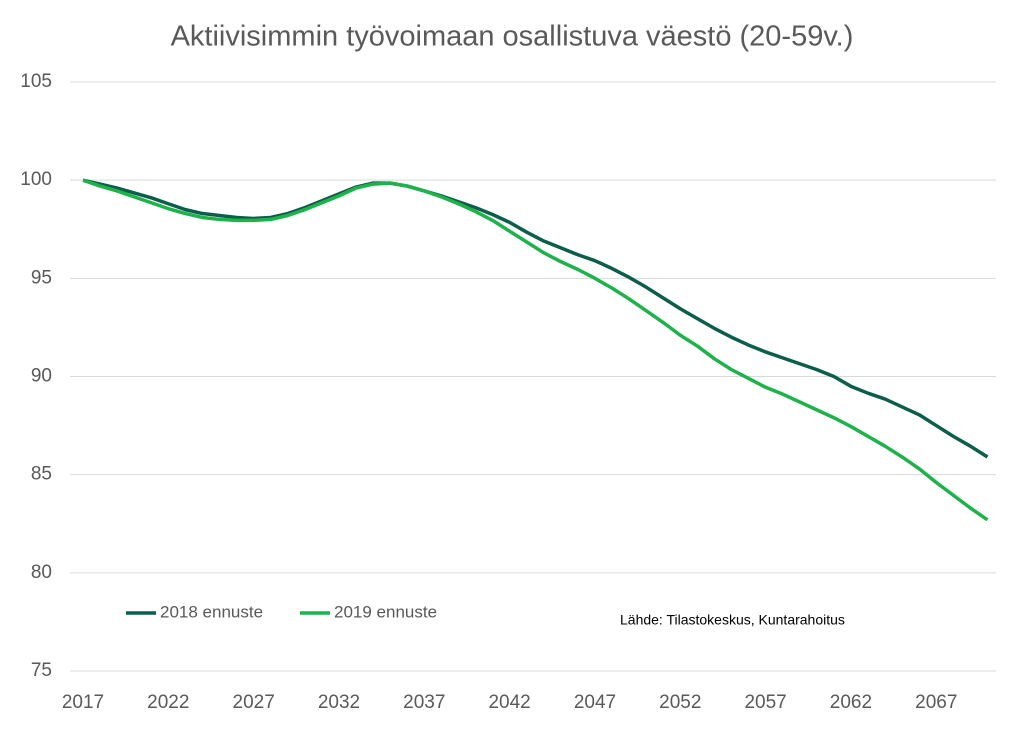  I want to click on source-note: Lähde: Tilastokeskus, Kuntarahoitus, so click(732, 620).